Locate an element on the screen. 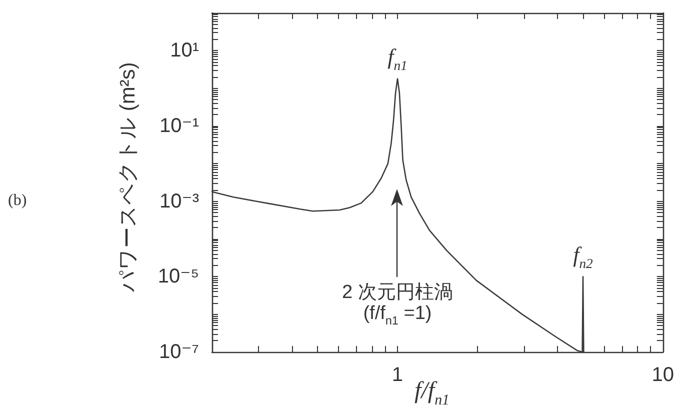 The image size is (677, 418). annotation: f$_{n2}$ is located at coordinates (583, 256).